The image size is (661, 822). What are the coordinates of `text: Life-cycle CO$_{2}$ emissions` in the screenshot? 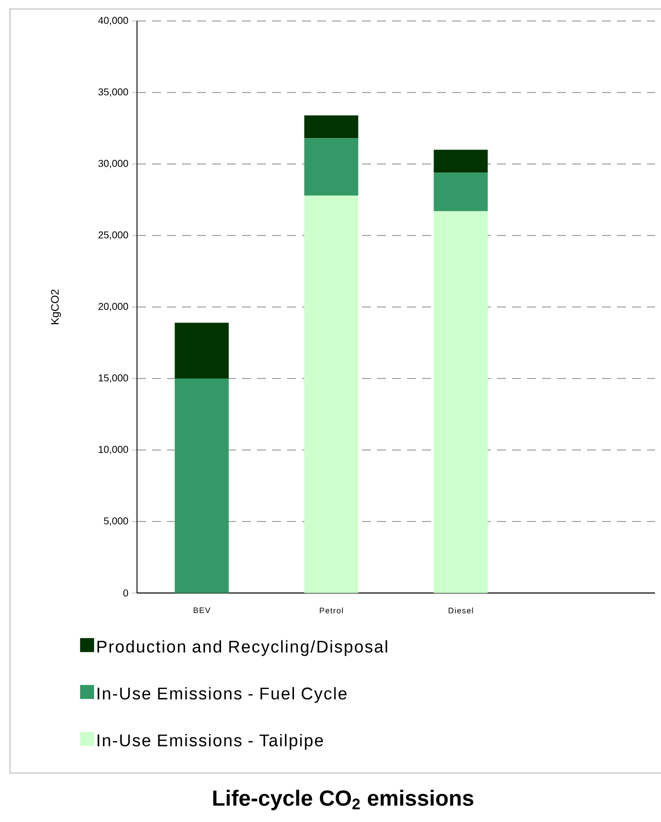 It's located at (343, 800).